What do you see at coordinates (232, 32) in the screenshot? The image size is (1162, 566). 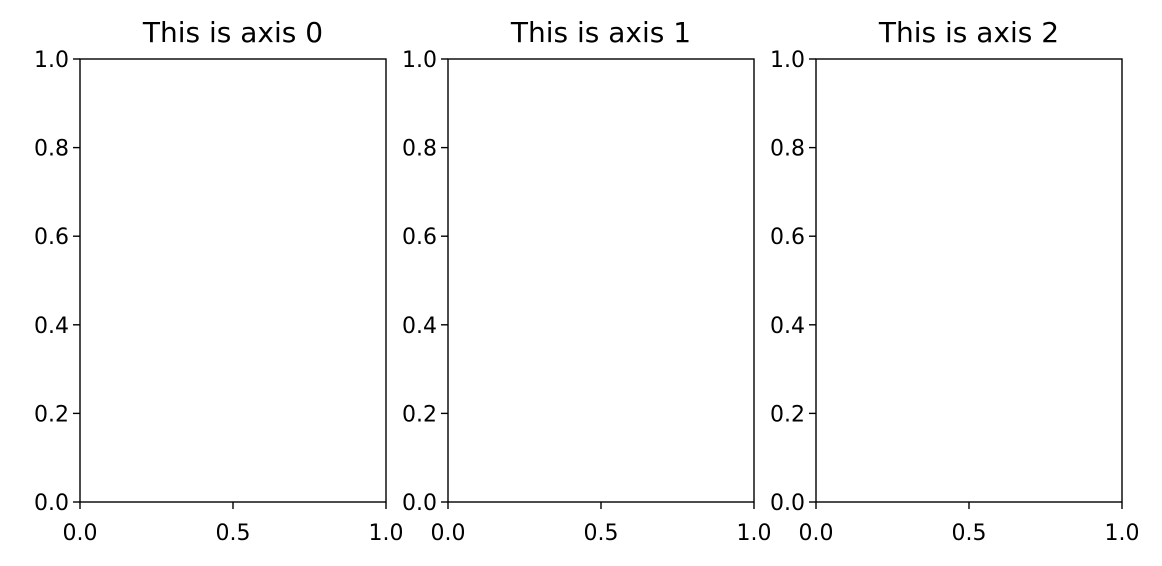 I see `axis-title: This is axis 0` at bounding box center [232, 32].